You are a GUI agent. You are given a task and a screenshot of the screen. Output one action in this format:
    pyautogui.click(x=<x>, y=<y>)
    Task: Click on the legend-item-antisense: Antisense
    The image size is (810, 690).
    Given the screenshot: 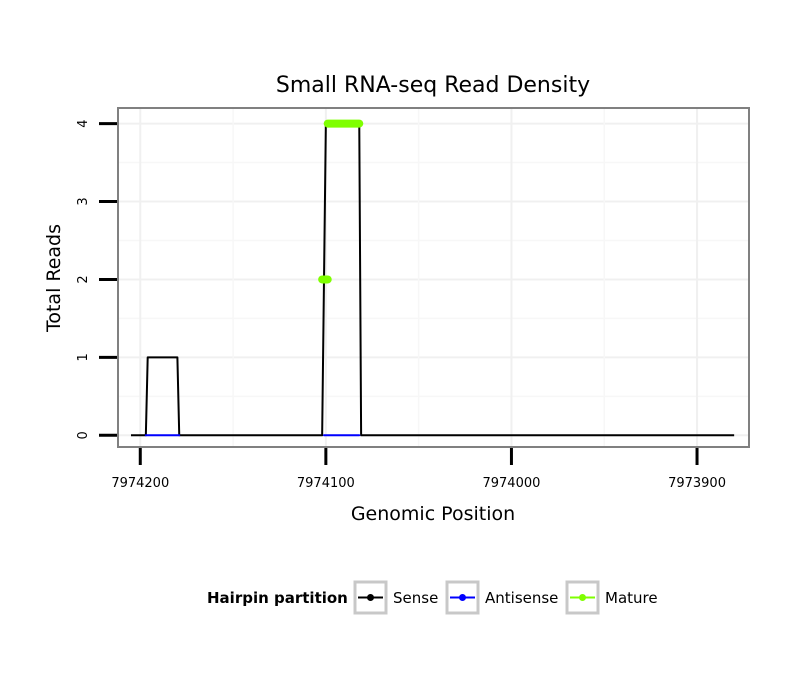 What is the action you would take?
    pyautogui.click(x=501, y=597)
    